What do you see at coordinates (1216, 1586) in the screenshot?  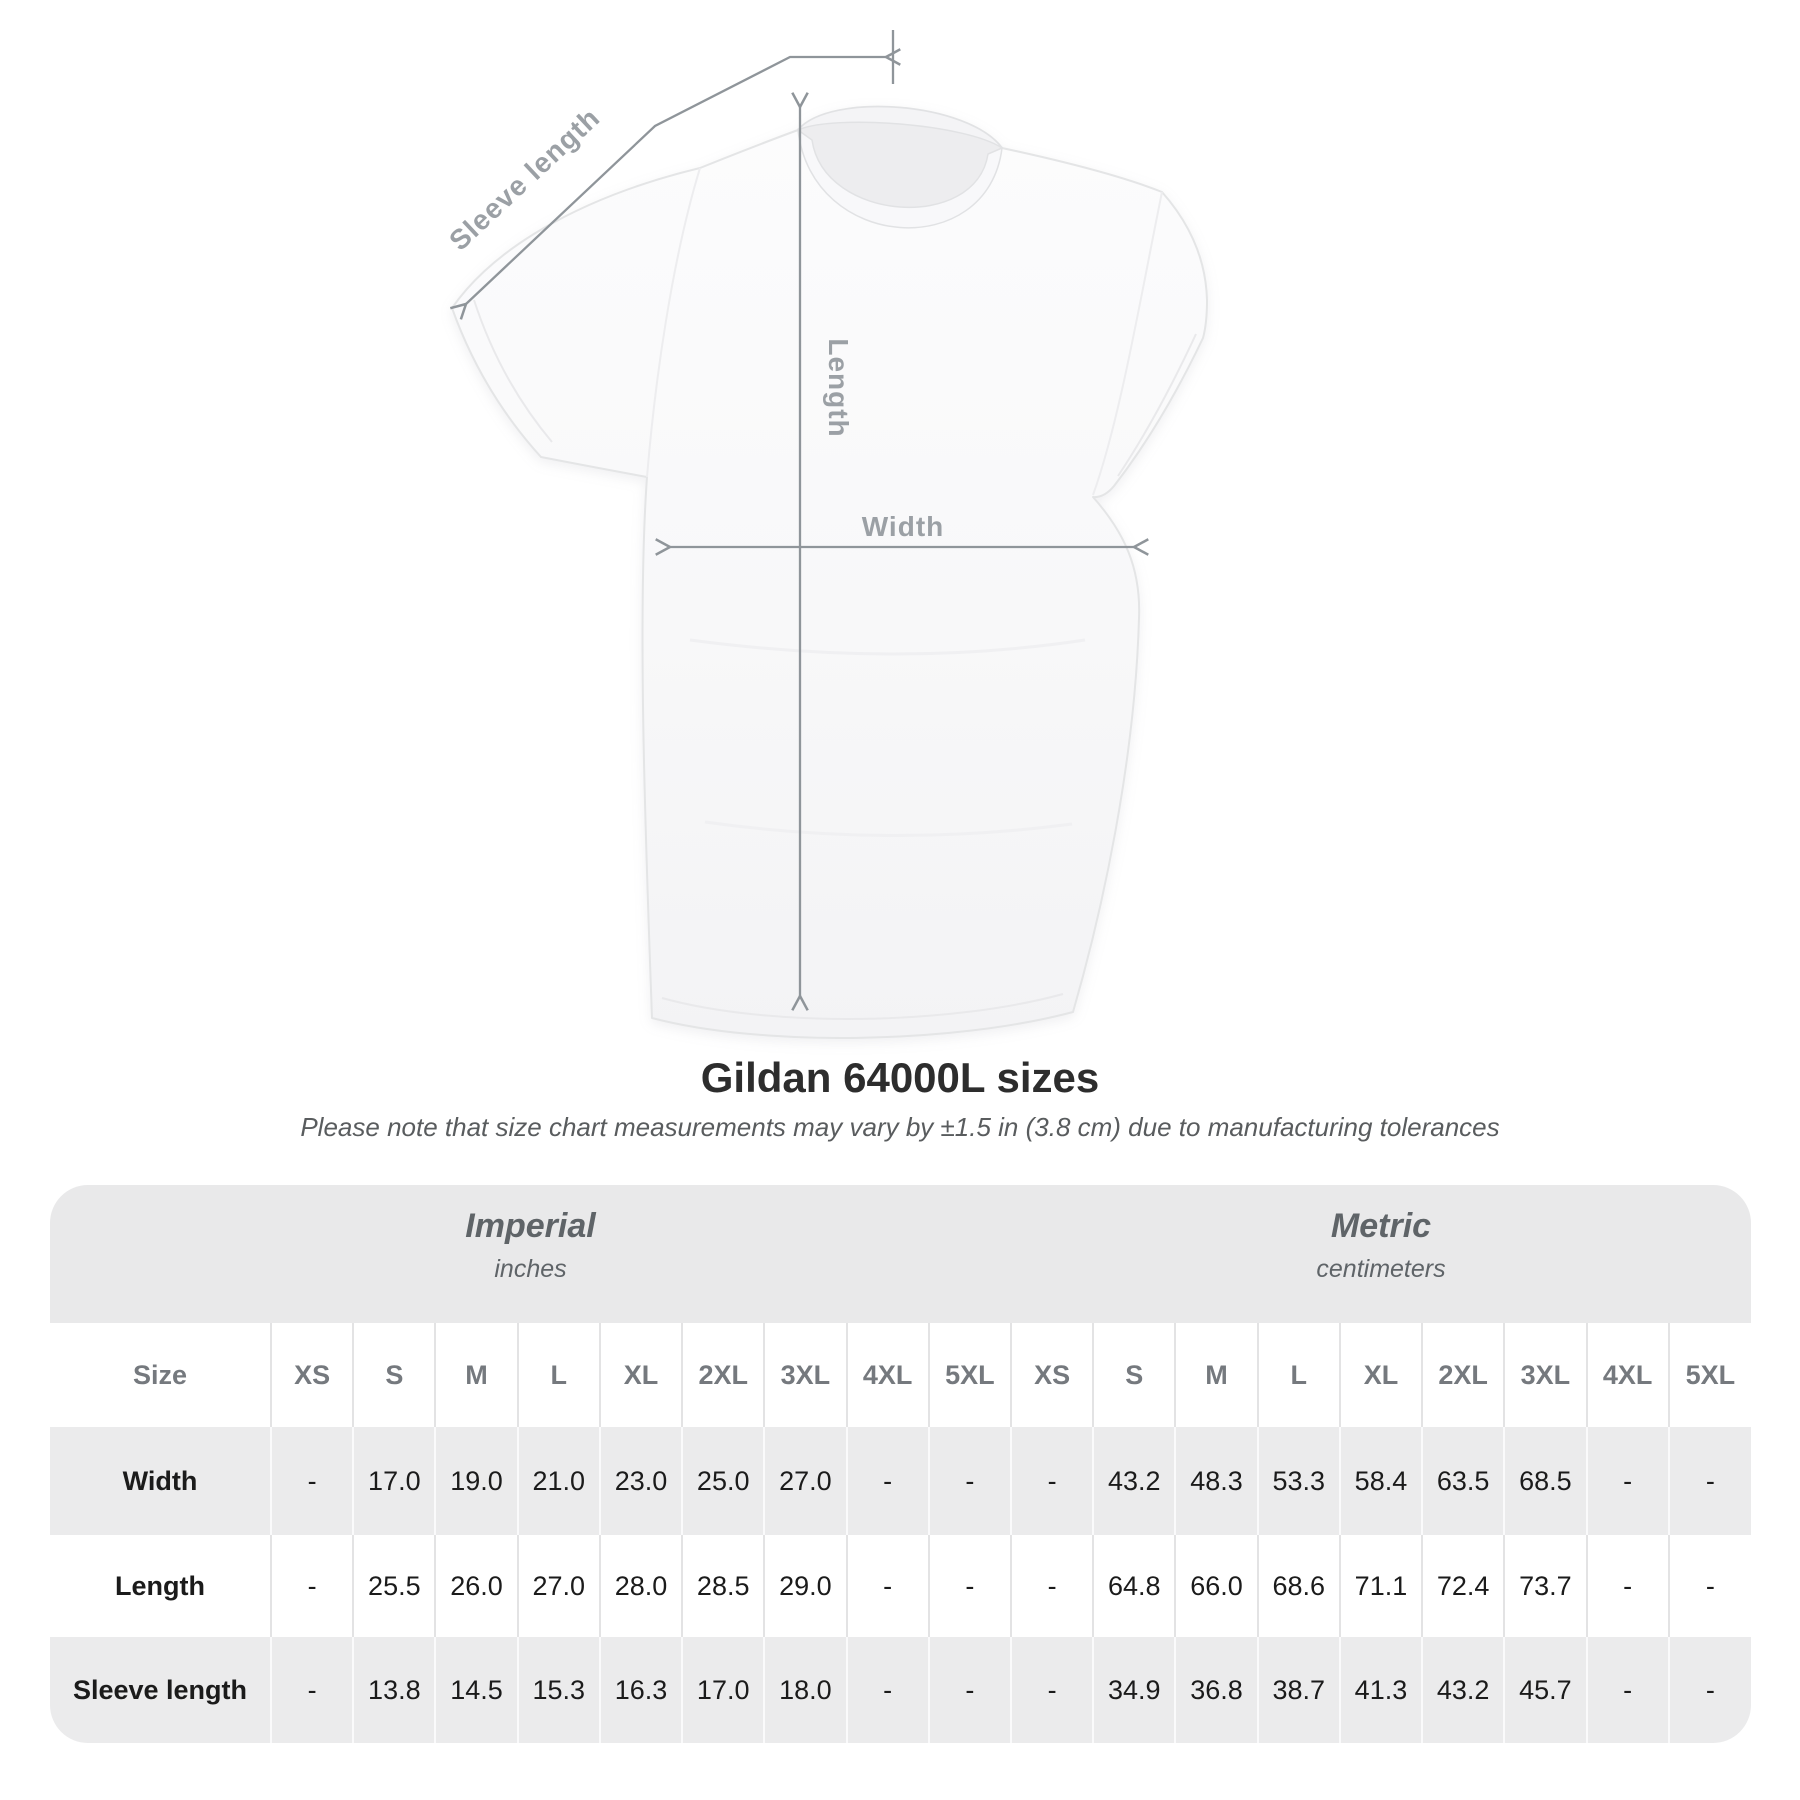 I see `table-cell: 66.0` at bounding box center [1216, 1586].